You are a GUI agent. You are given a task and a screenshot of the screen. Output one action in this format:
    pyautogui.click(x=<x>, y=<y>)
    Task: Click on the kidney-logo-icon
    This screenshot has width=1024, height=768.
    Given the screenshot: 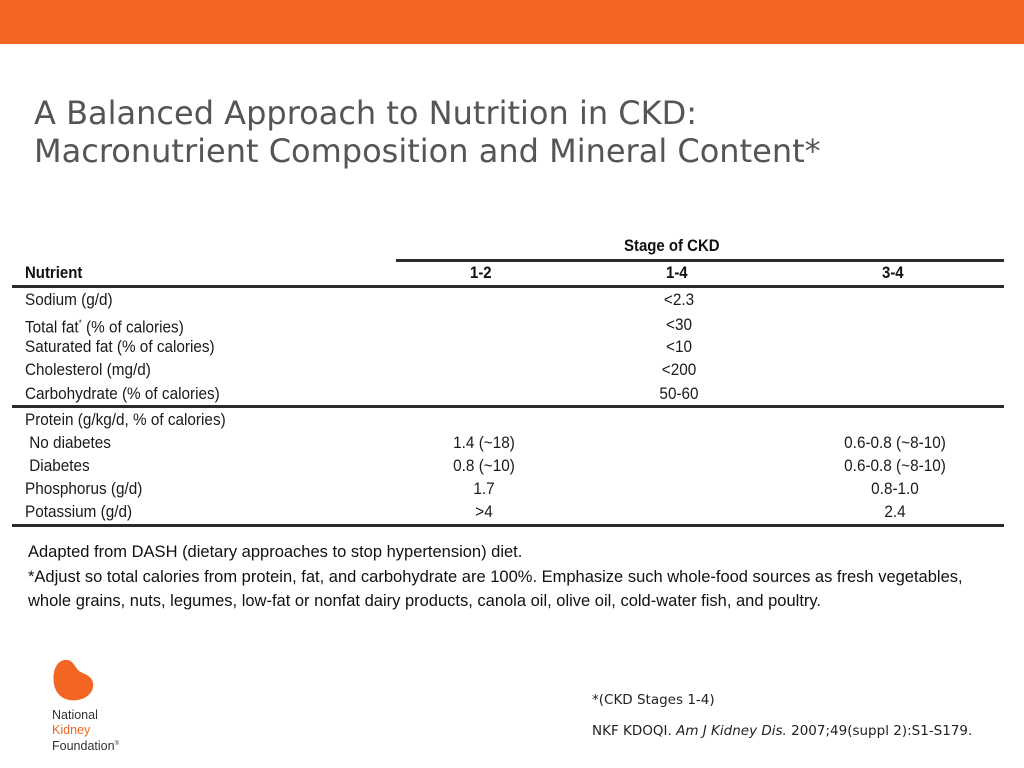 What is the action you would take?
    pyautogui.click(x=73, y=680)
    